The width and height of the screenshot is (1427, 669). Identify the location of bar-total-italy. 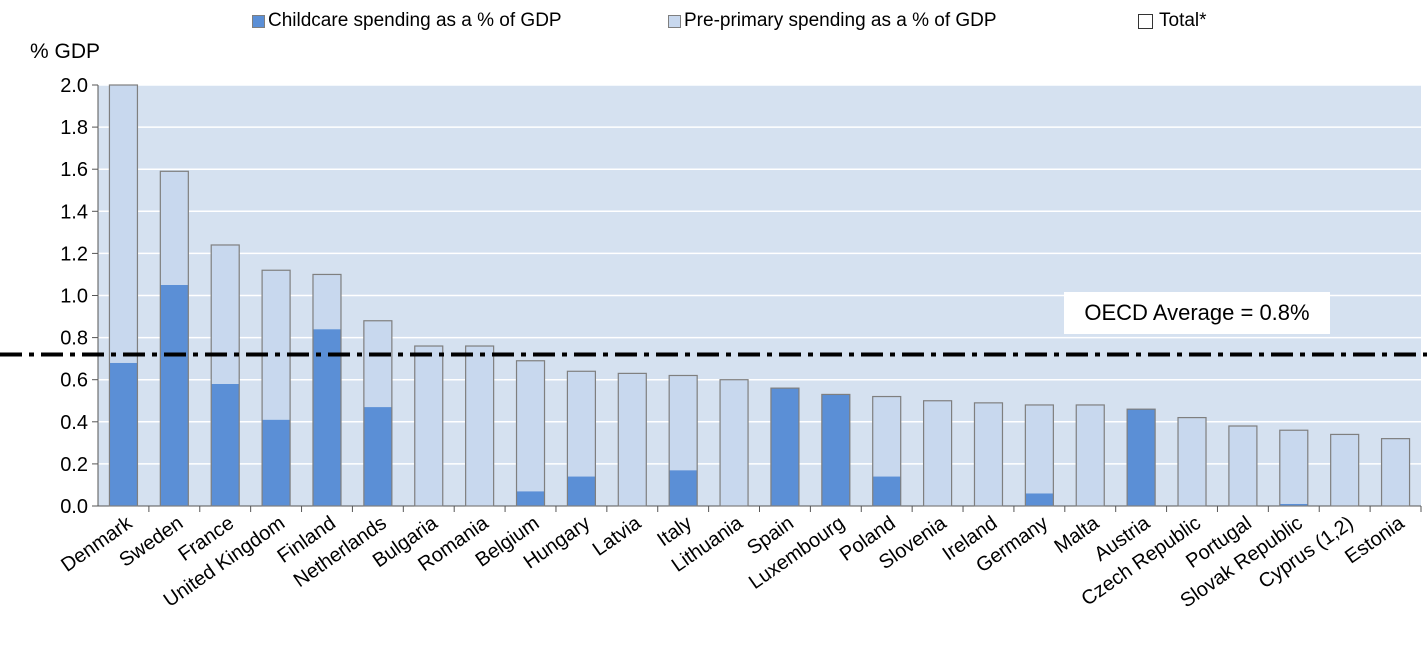
(683, 440).